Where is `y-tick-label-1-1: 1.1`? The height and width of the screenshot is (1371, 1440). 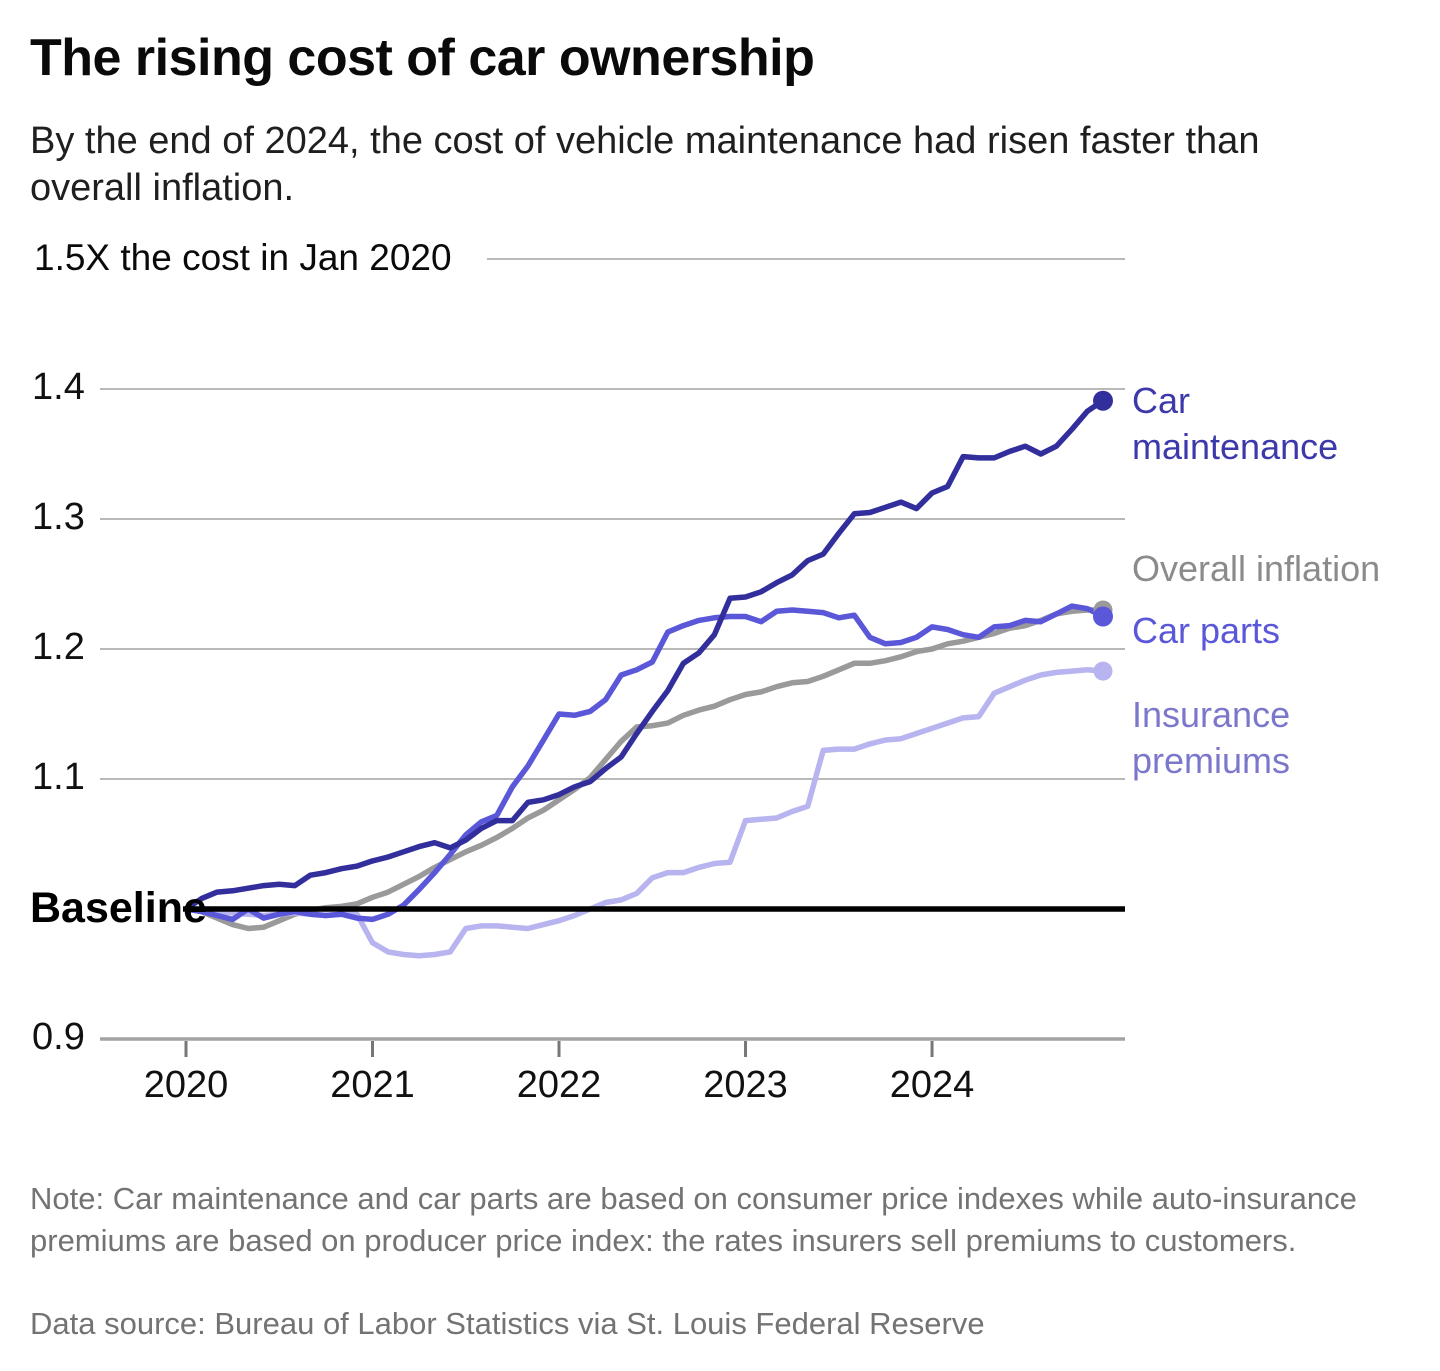
y-tick-label-1-1: 1.1 is located at coordinates (58, 777).